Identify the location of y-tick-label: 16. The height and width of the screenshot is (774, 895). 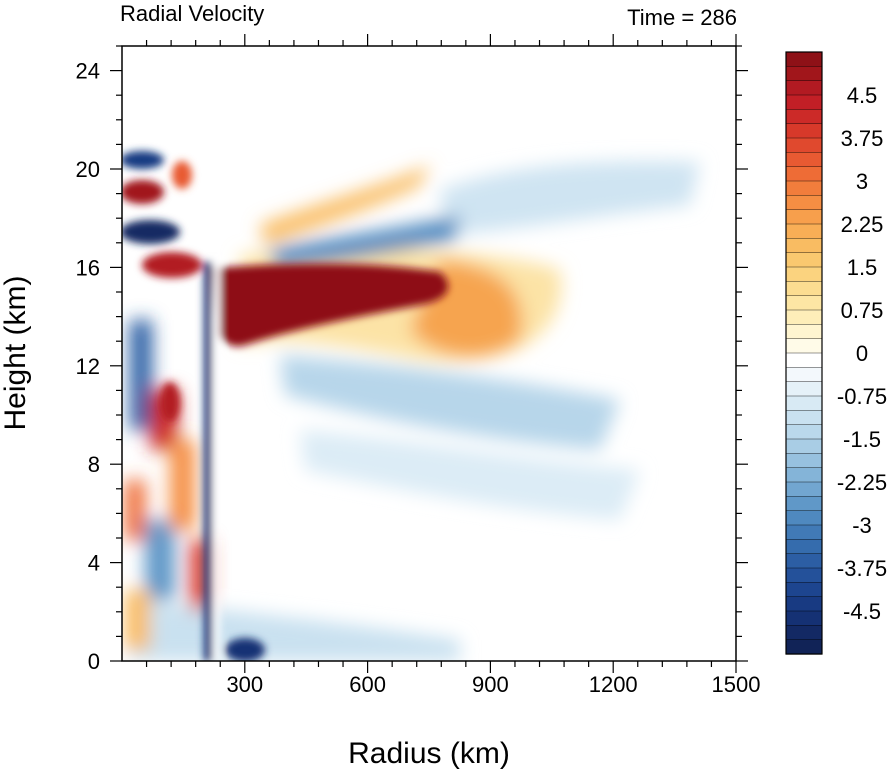
(88, 267).